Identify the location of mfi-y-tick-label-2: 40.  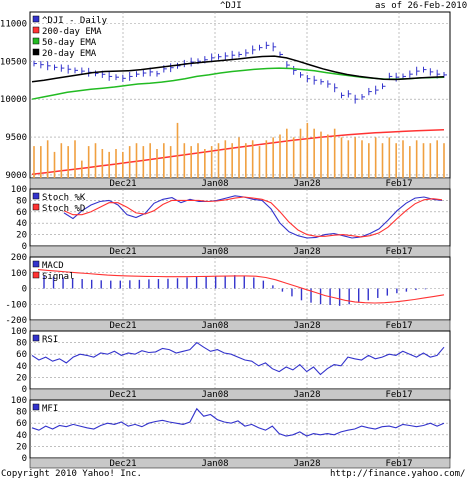
(21, 436).